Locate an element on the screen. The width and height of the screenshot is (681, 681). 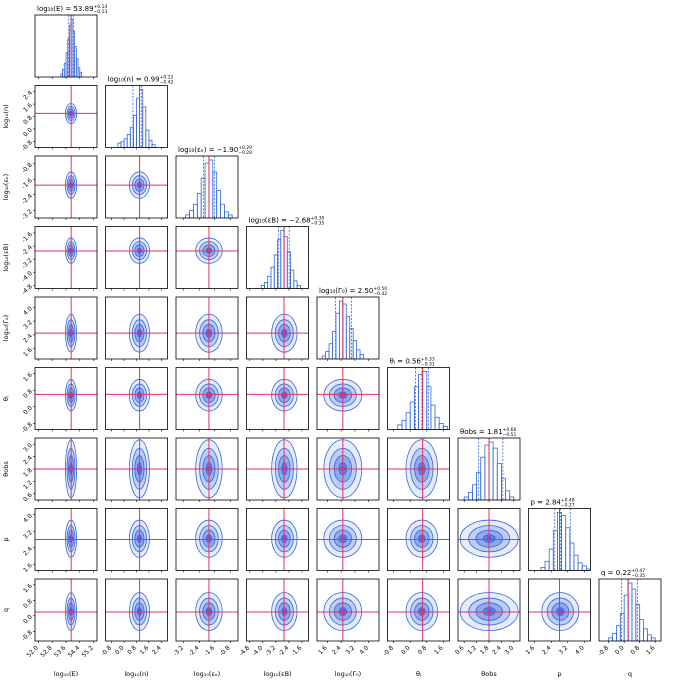
x-tick-label: 1.2 is located at coordinates (472, 650).